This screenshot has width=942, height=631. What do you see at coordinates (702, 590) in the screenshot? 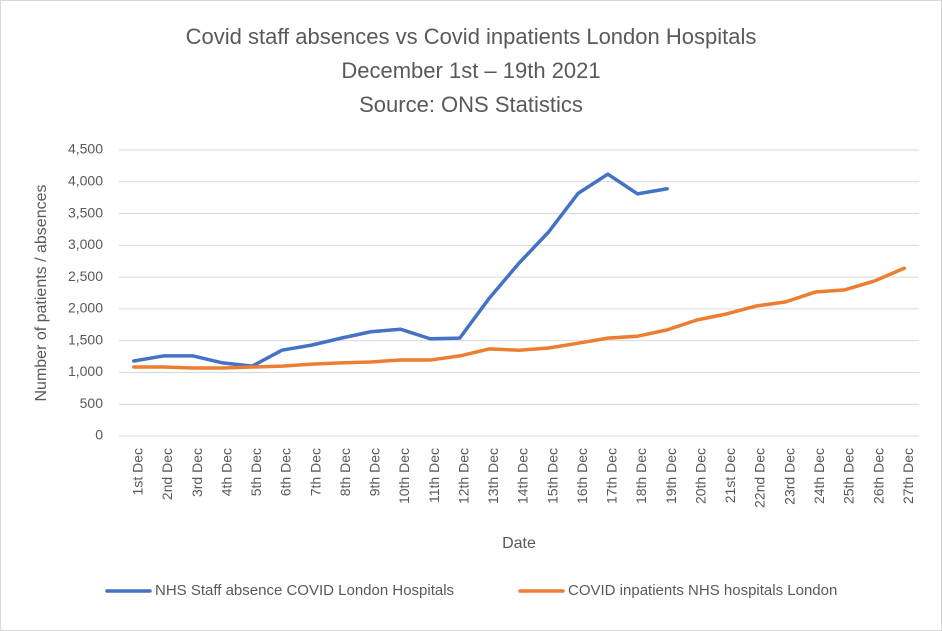
I see `legend-label: COVID inpatients NHS hospitals London` at bounding box center [702, 590].